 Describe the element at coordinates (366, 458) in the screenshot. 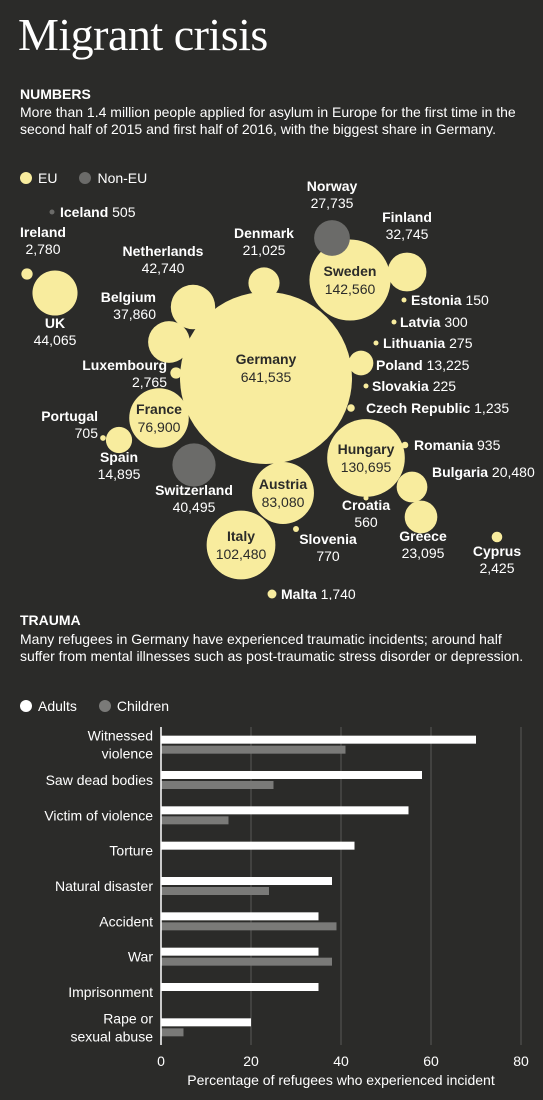

I see `bubble-hungary` at that location.